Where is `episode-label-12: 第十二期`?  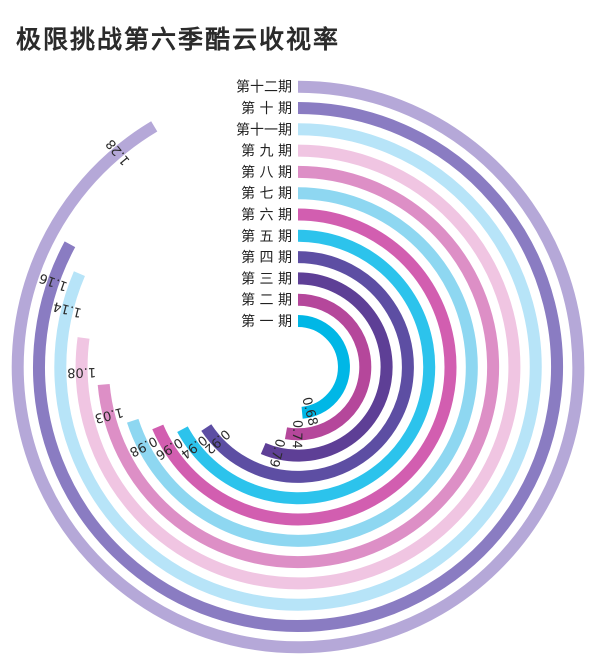
episode-label-12: 第十二期 is located at coordinates (264, 87).